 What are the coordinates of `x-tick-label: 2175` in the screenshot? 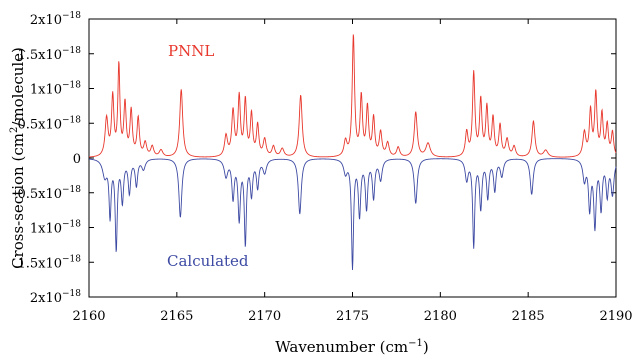 It's located at (352, 316).